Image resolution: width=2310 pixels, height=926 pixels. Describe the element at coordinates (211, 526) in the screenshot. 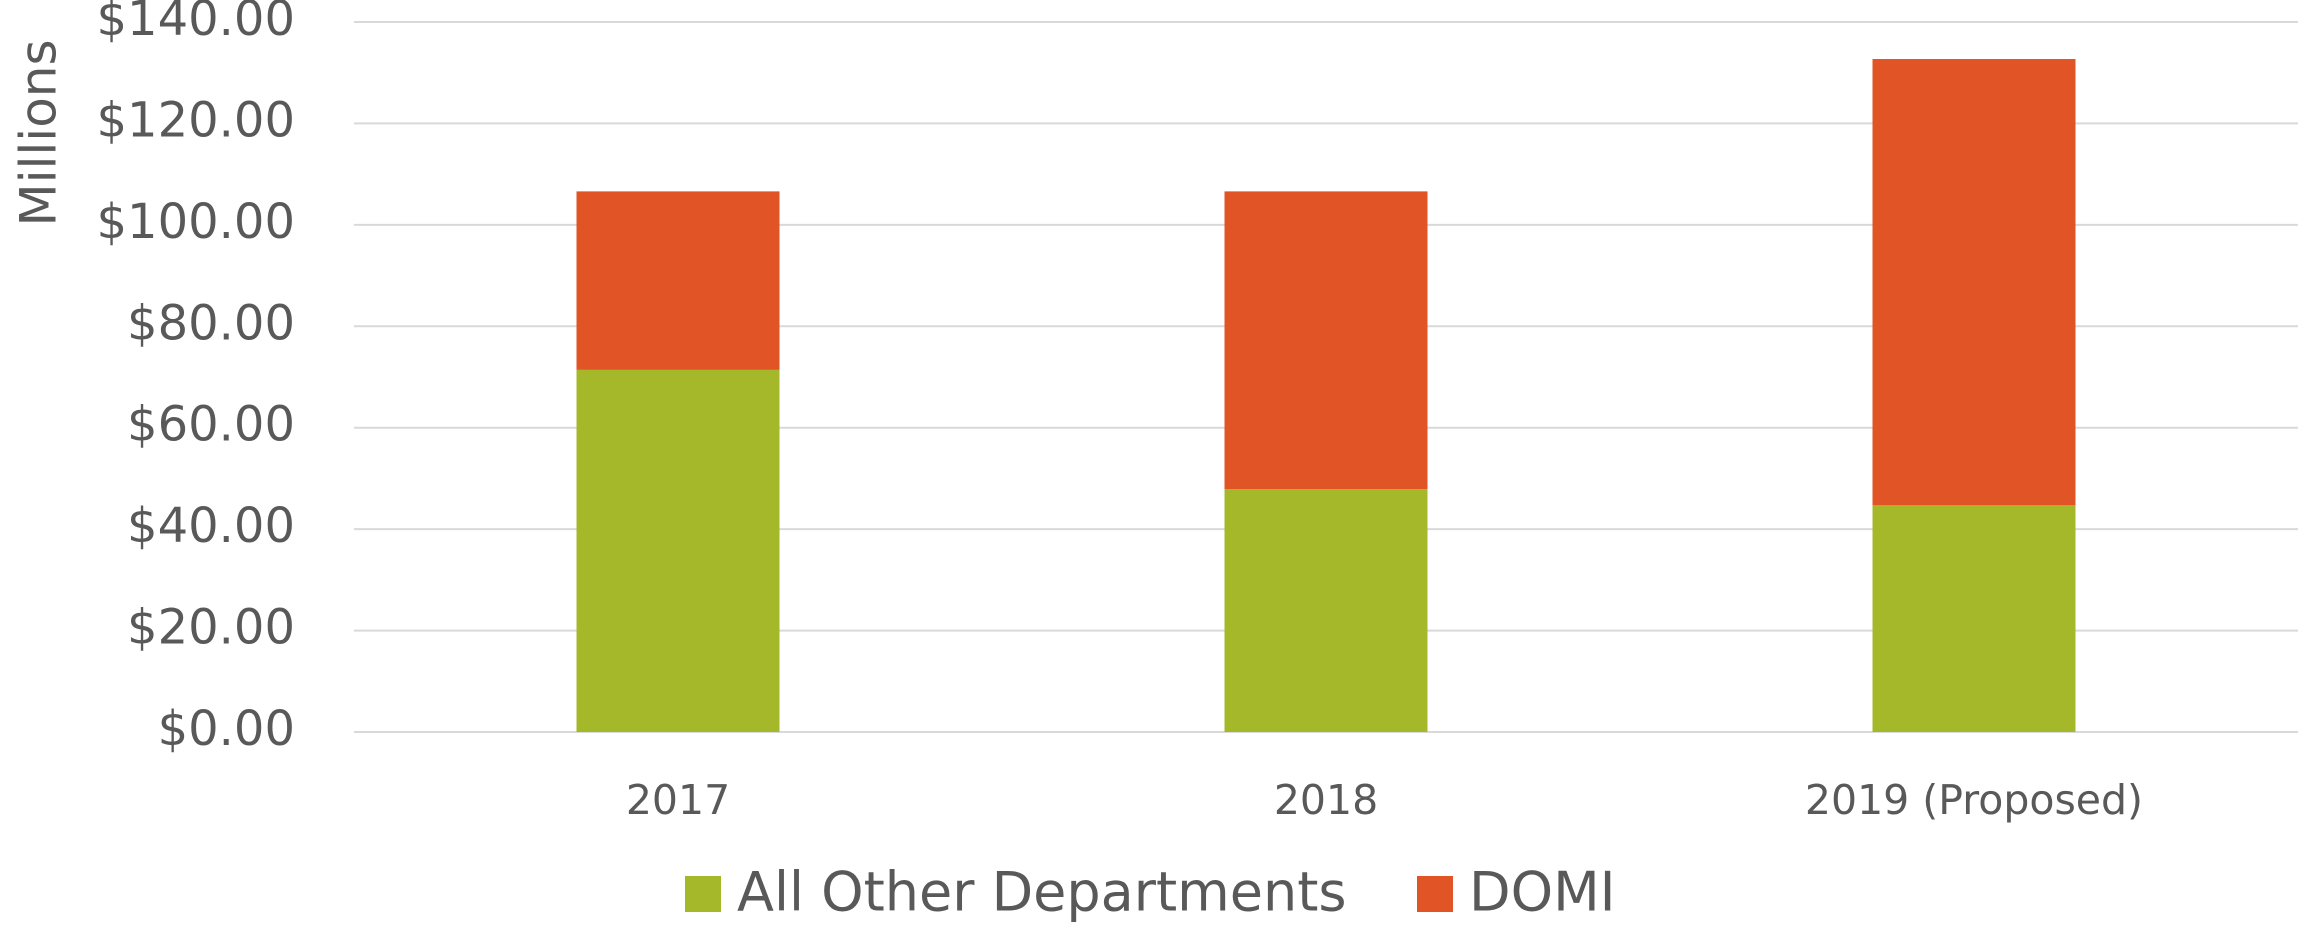

I see `y-tick-label: $40.00` at that location.